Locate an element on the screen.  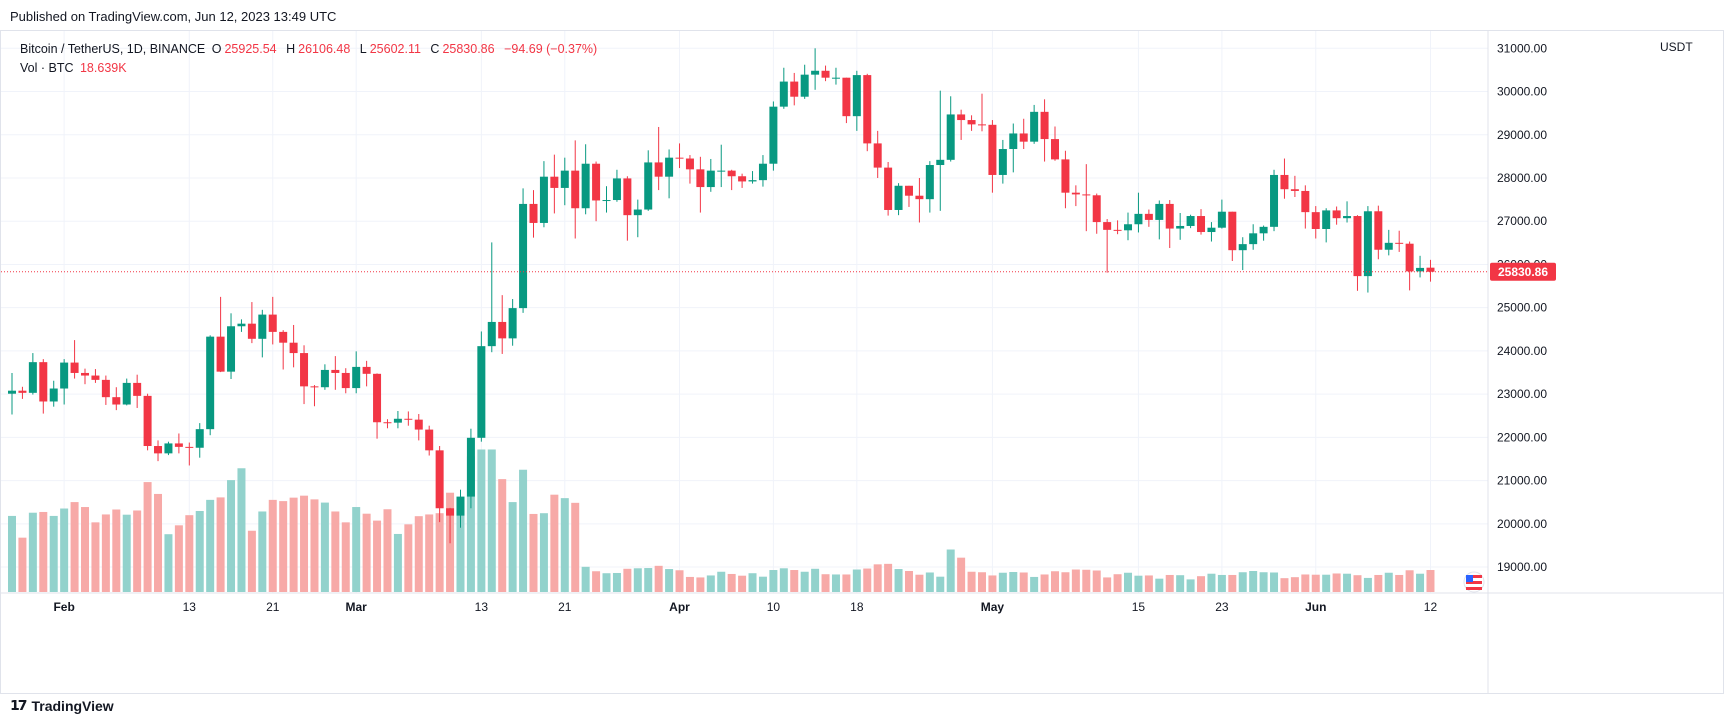
tradingview-footer: 𝟭𝟳 TradingView is located at coordinates (62, 705).